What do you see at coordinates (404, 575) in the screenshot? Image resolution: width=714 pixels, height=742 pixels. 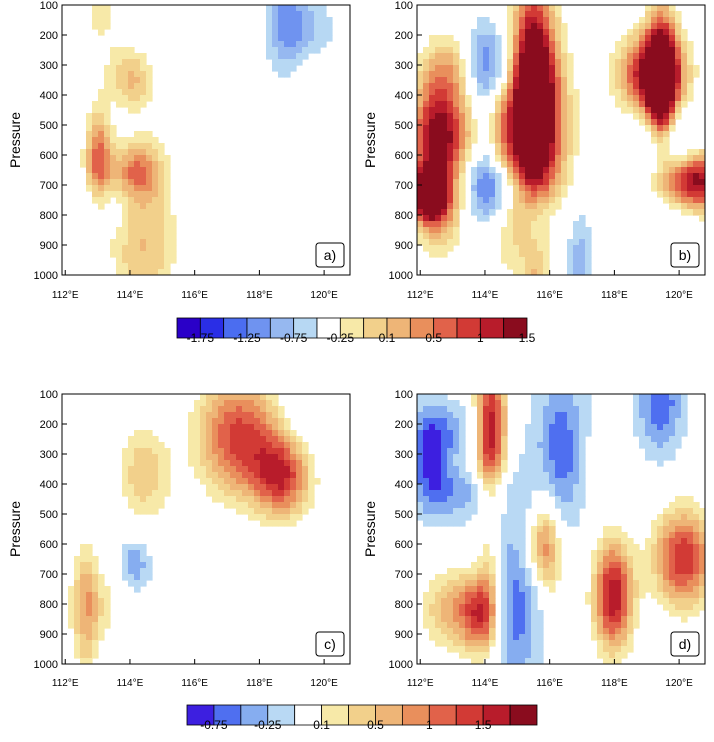 I see `y-tick-label: 700` at bounding box center [404, 575].